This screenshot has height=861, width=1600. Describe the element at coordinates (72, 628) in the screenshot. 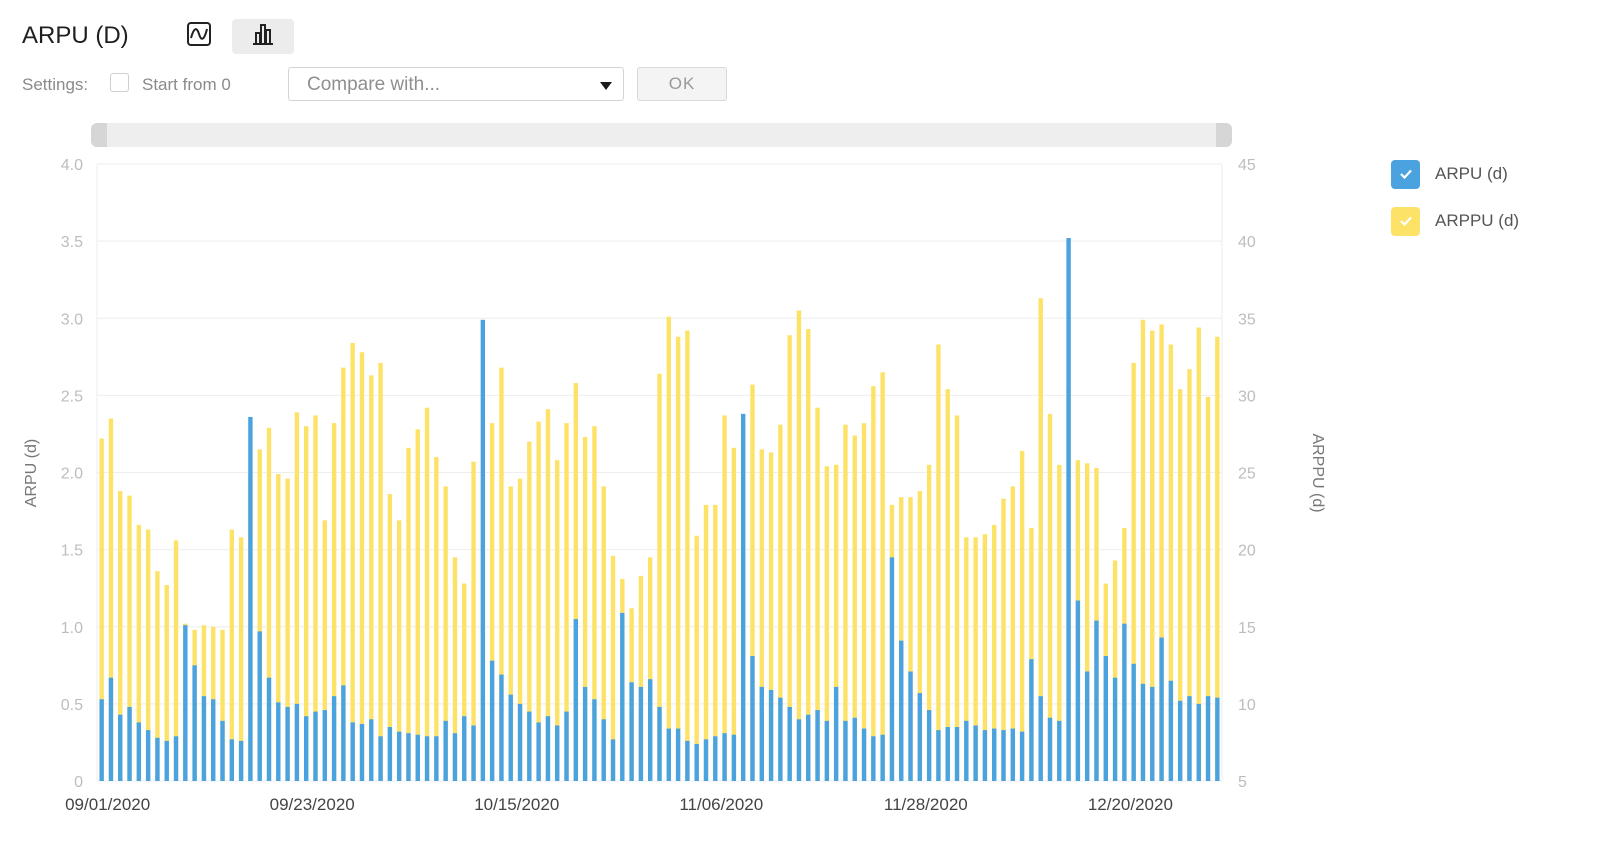

I see `y-left-tick-label: 1.0` at that location.